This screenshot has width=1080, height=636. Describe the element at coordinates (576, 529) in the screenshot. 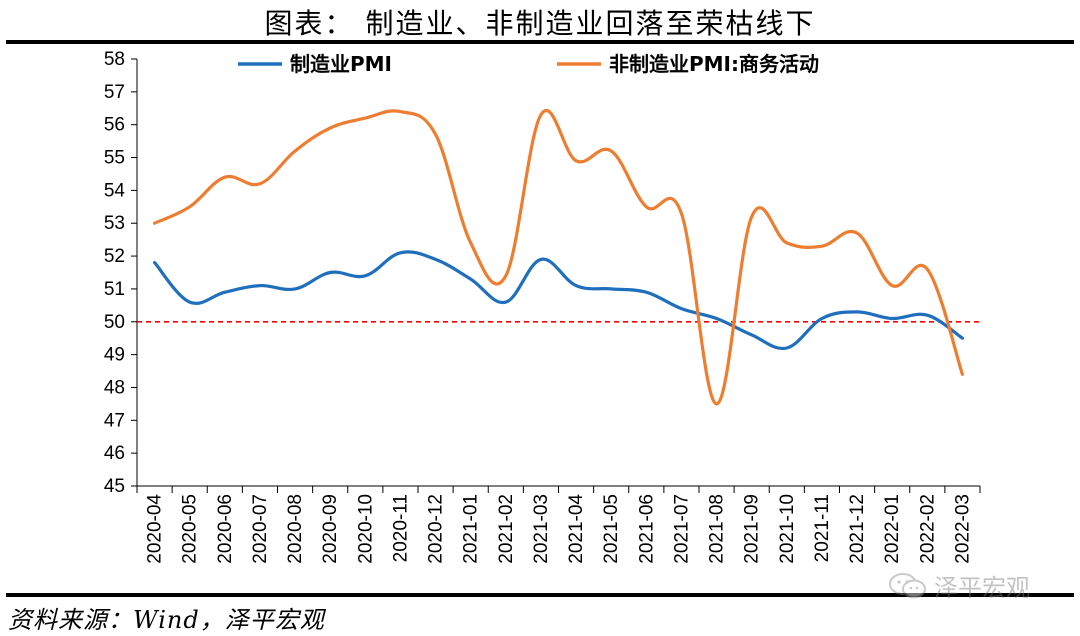

I see `x-tick-label: 2021-04` at that location.